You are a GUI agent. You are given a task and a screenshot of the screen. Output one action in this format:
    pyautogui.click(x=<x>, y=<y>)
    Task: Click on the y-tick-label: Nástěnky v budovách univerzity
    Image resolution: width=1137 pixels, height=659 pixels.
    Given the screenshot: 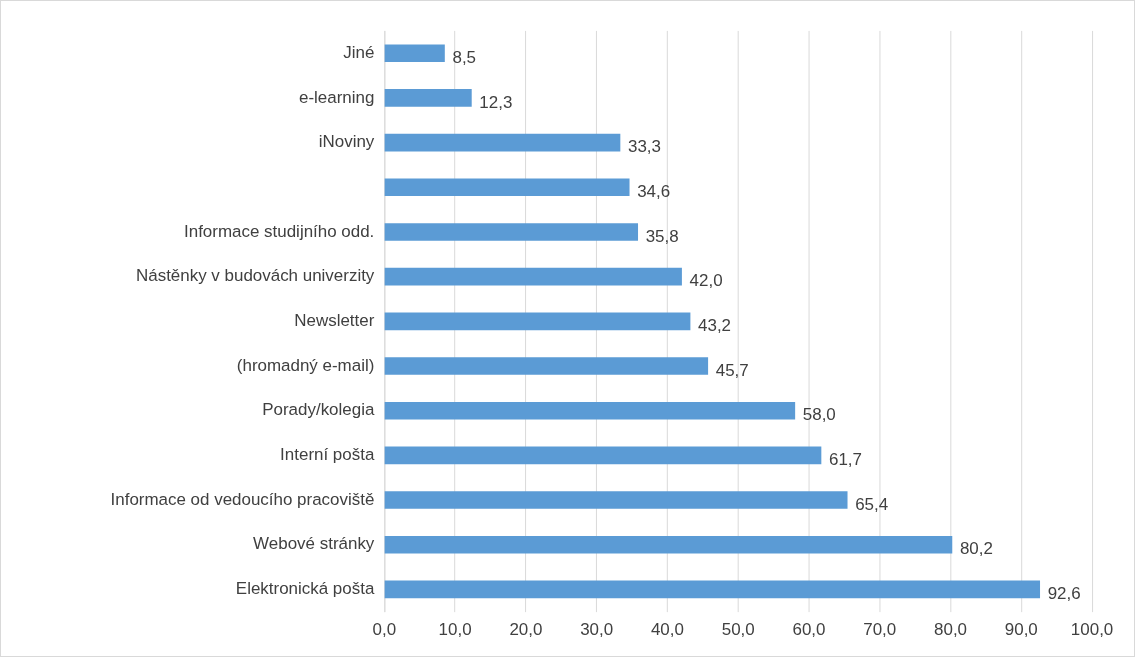 What is the action you would take?
    pyautogui.click(x=255, y=276)
    